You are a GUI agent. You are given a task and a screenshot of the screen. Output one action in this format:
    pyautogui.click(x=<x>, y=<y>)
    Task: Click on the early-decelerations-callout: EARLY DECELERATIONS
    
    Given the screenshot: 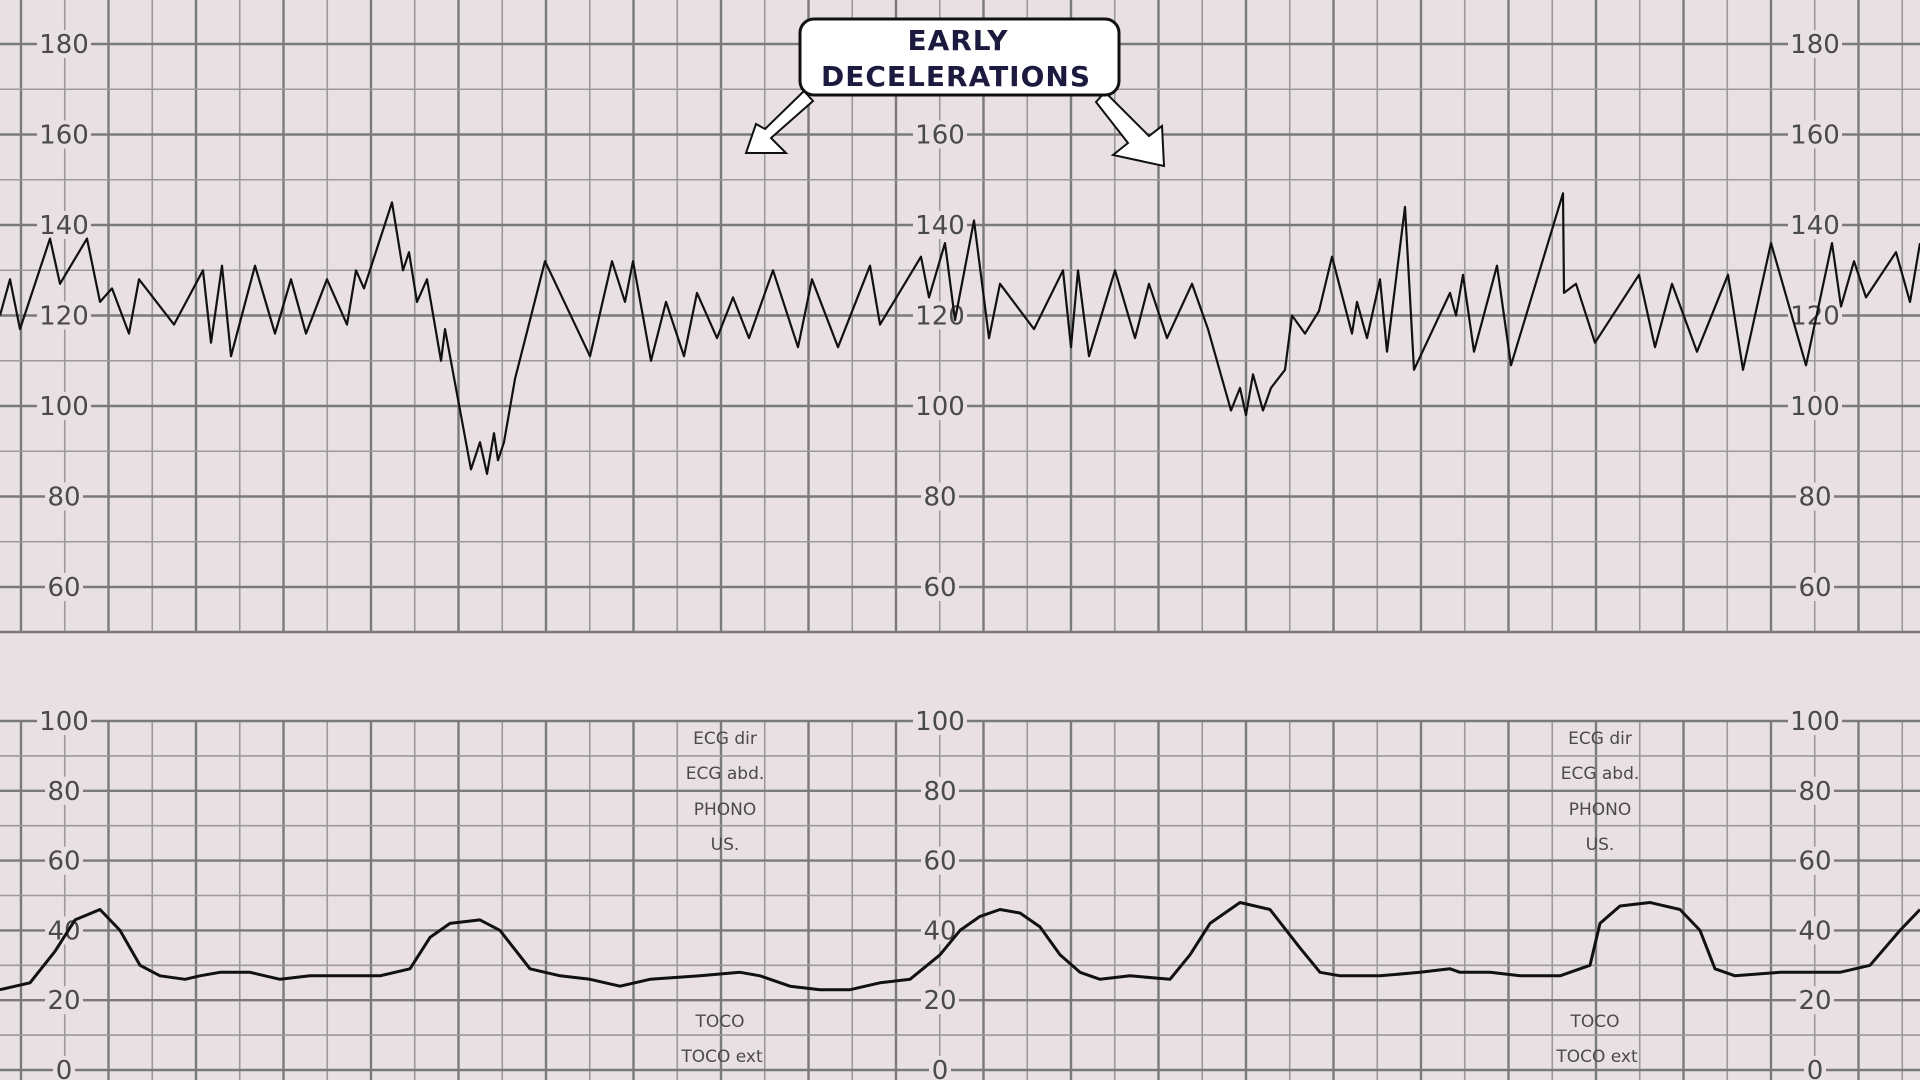 What is the action you would take?
    pyautogui.click(x=955, y=92)
    